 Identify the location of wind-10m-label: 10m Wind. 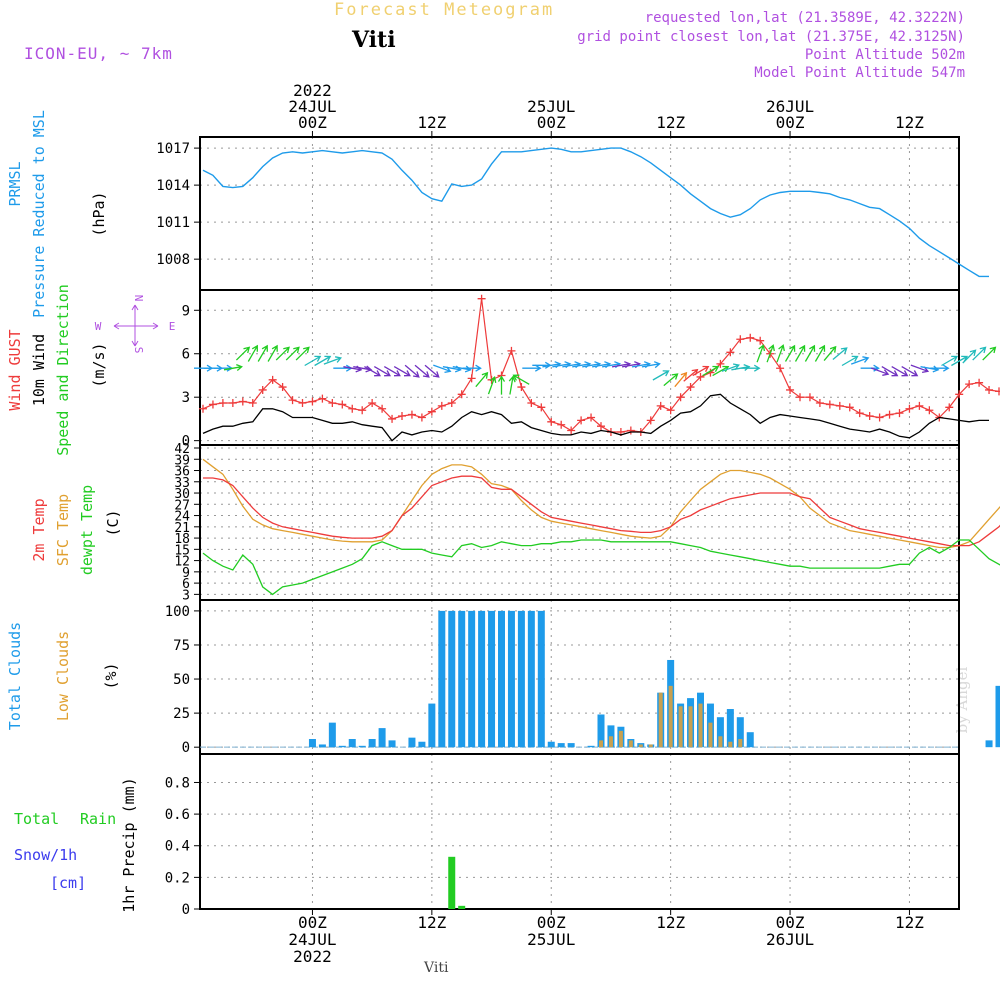
(39, 370).